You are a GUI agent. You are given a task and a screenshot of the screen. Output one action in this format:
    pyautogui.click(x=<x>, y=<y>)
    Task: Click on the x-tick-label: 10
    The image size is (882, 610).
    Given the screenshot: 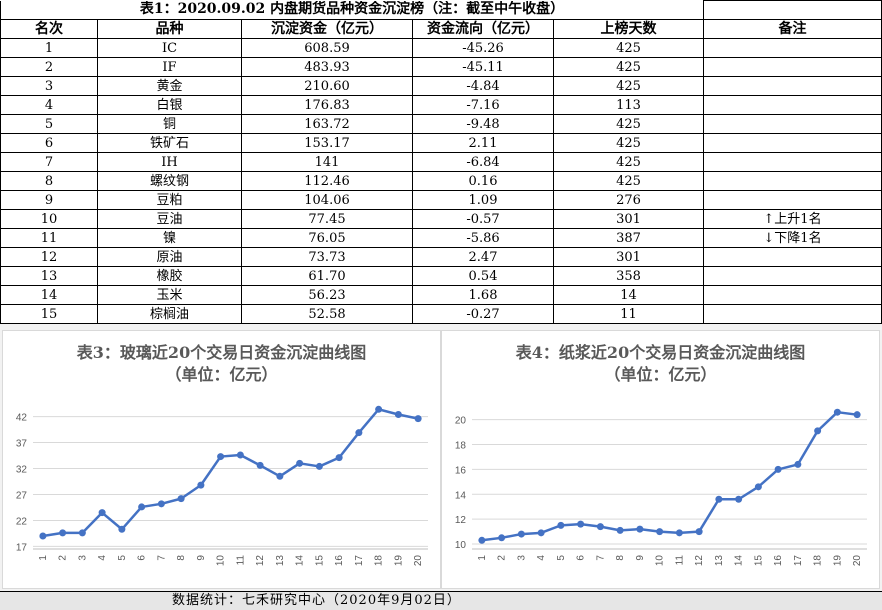 What is the action you would take?
    pyautogui.click(x=221, y=561)
    